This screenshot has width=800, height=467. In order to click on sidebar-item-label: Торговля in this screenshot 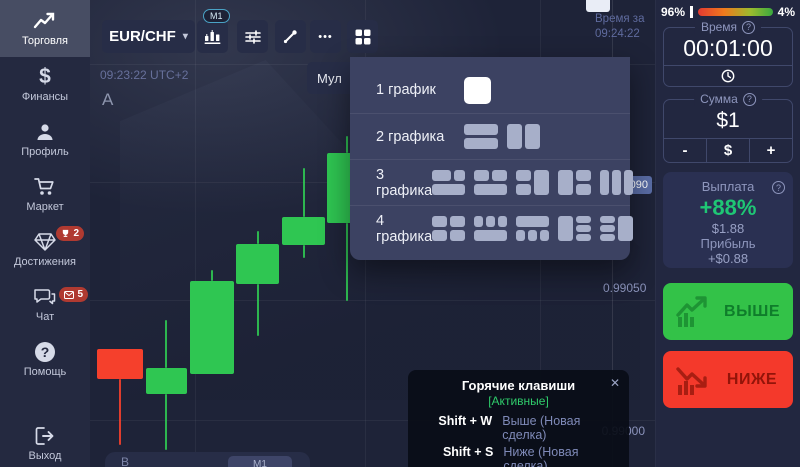, I will do `click(45, 41)`.